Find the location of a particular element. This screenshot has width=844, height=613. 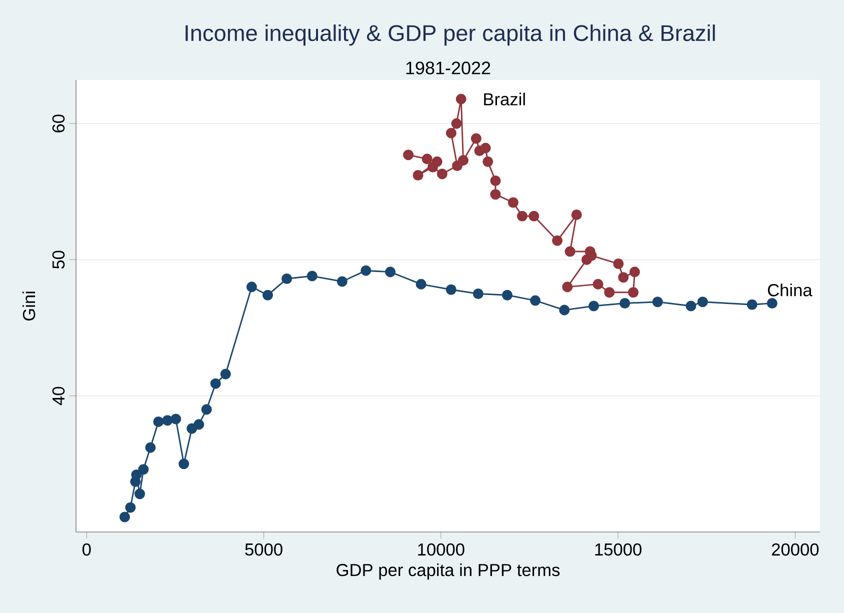

y-tick-label: 60 is located at coordinates (58, 123).